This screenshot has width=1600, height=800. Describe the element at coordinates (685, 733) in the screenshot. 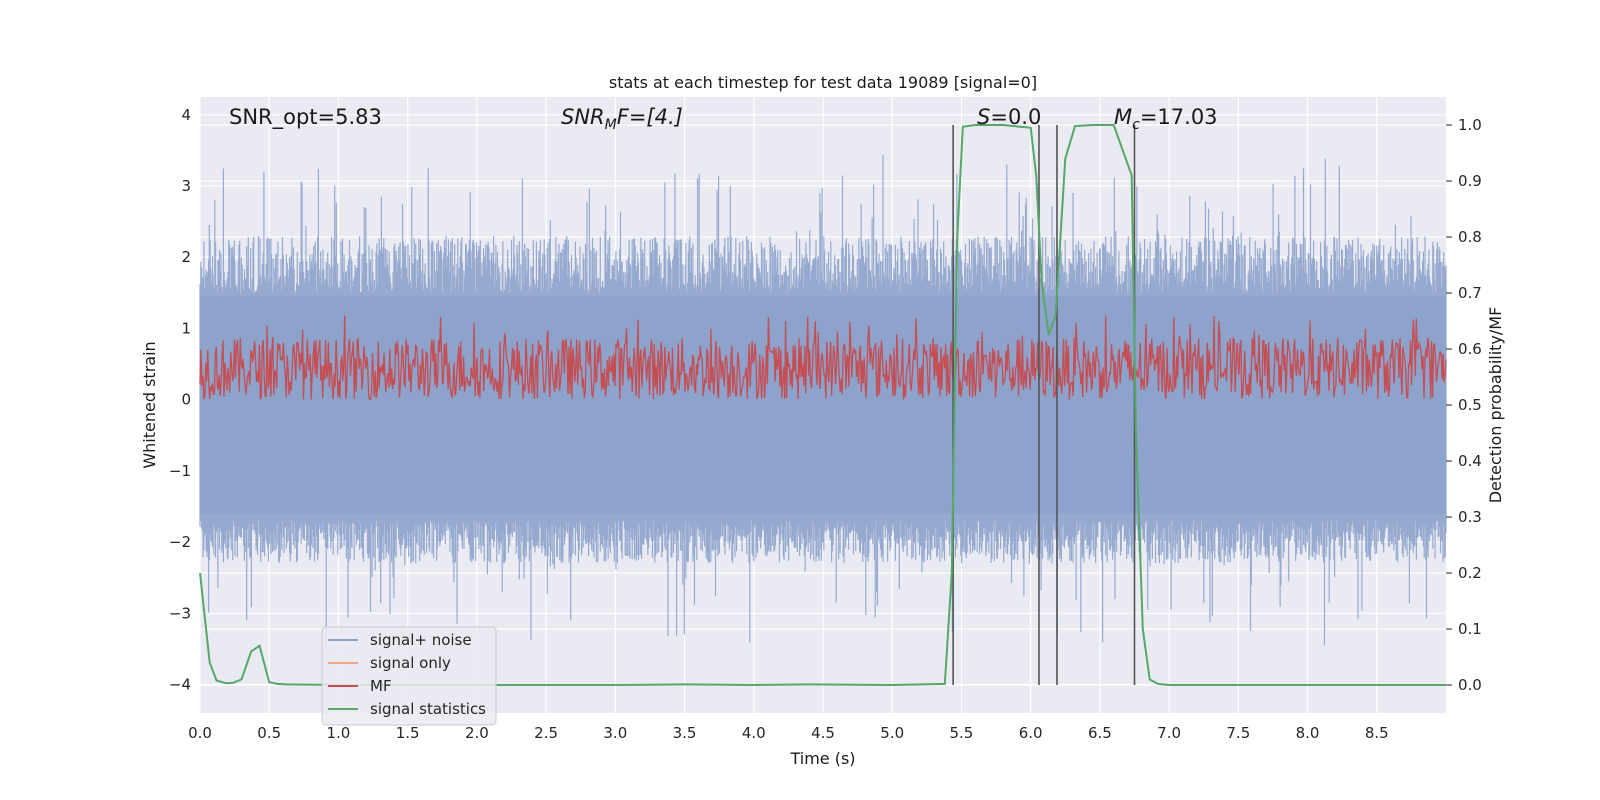

I see `x-tick-label-7: 3.5` at that location.